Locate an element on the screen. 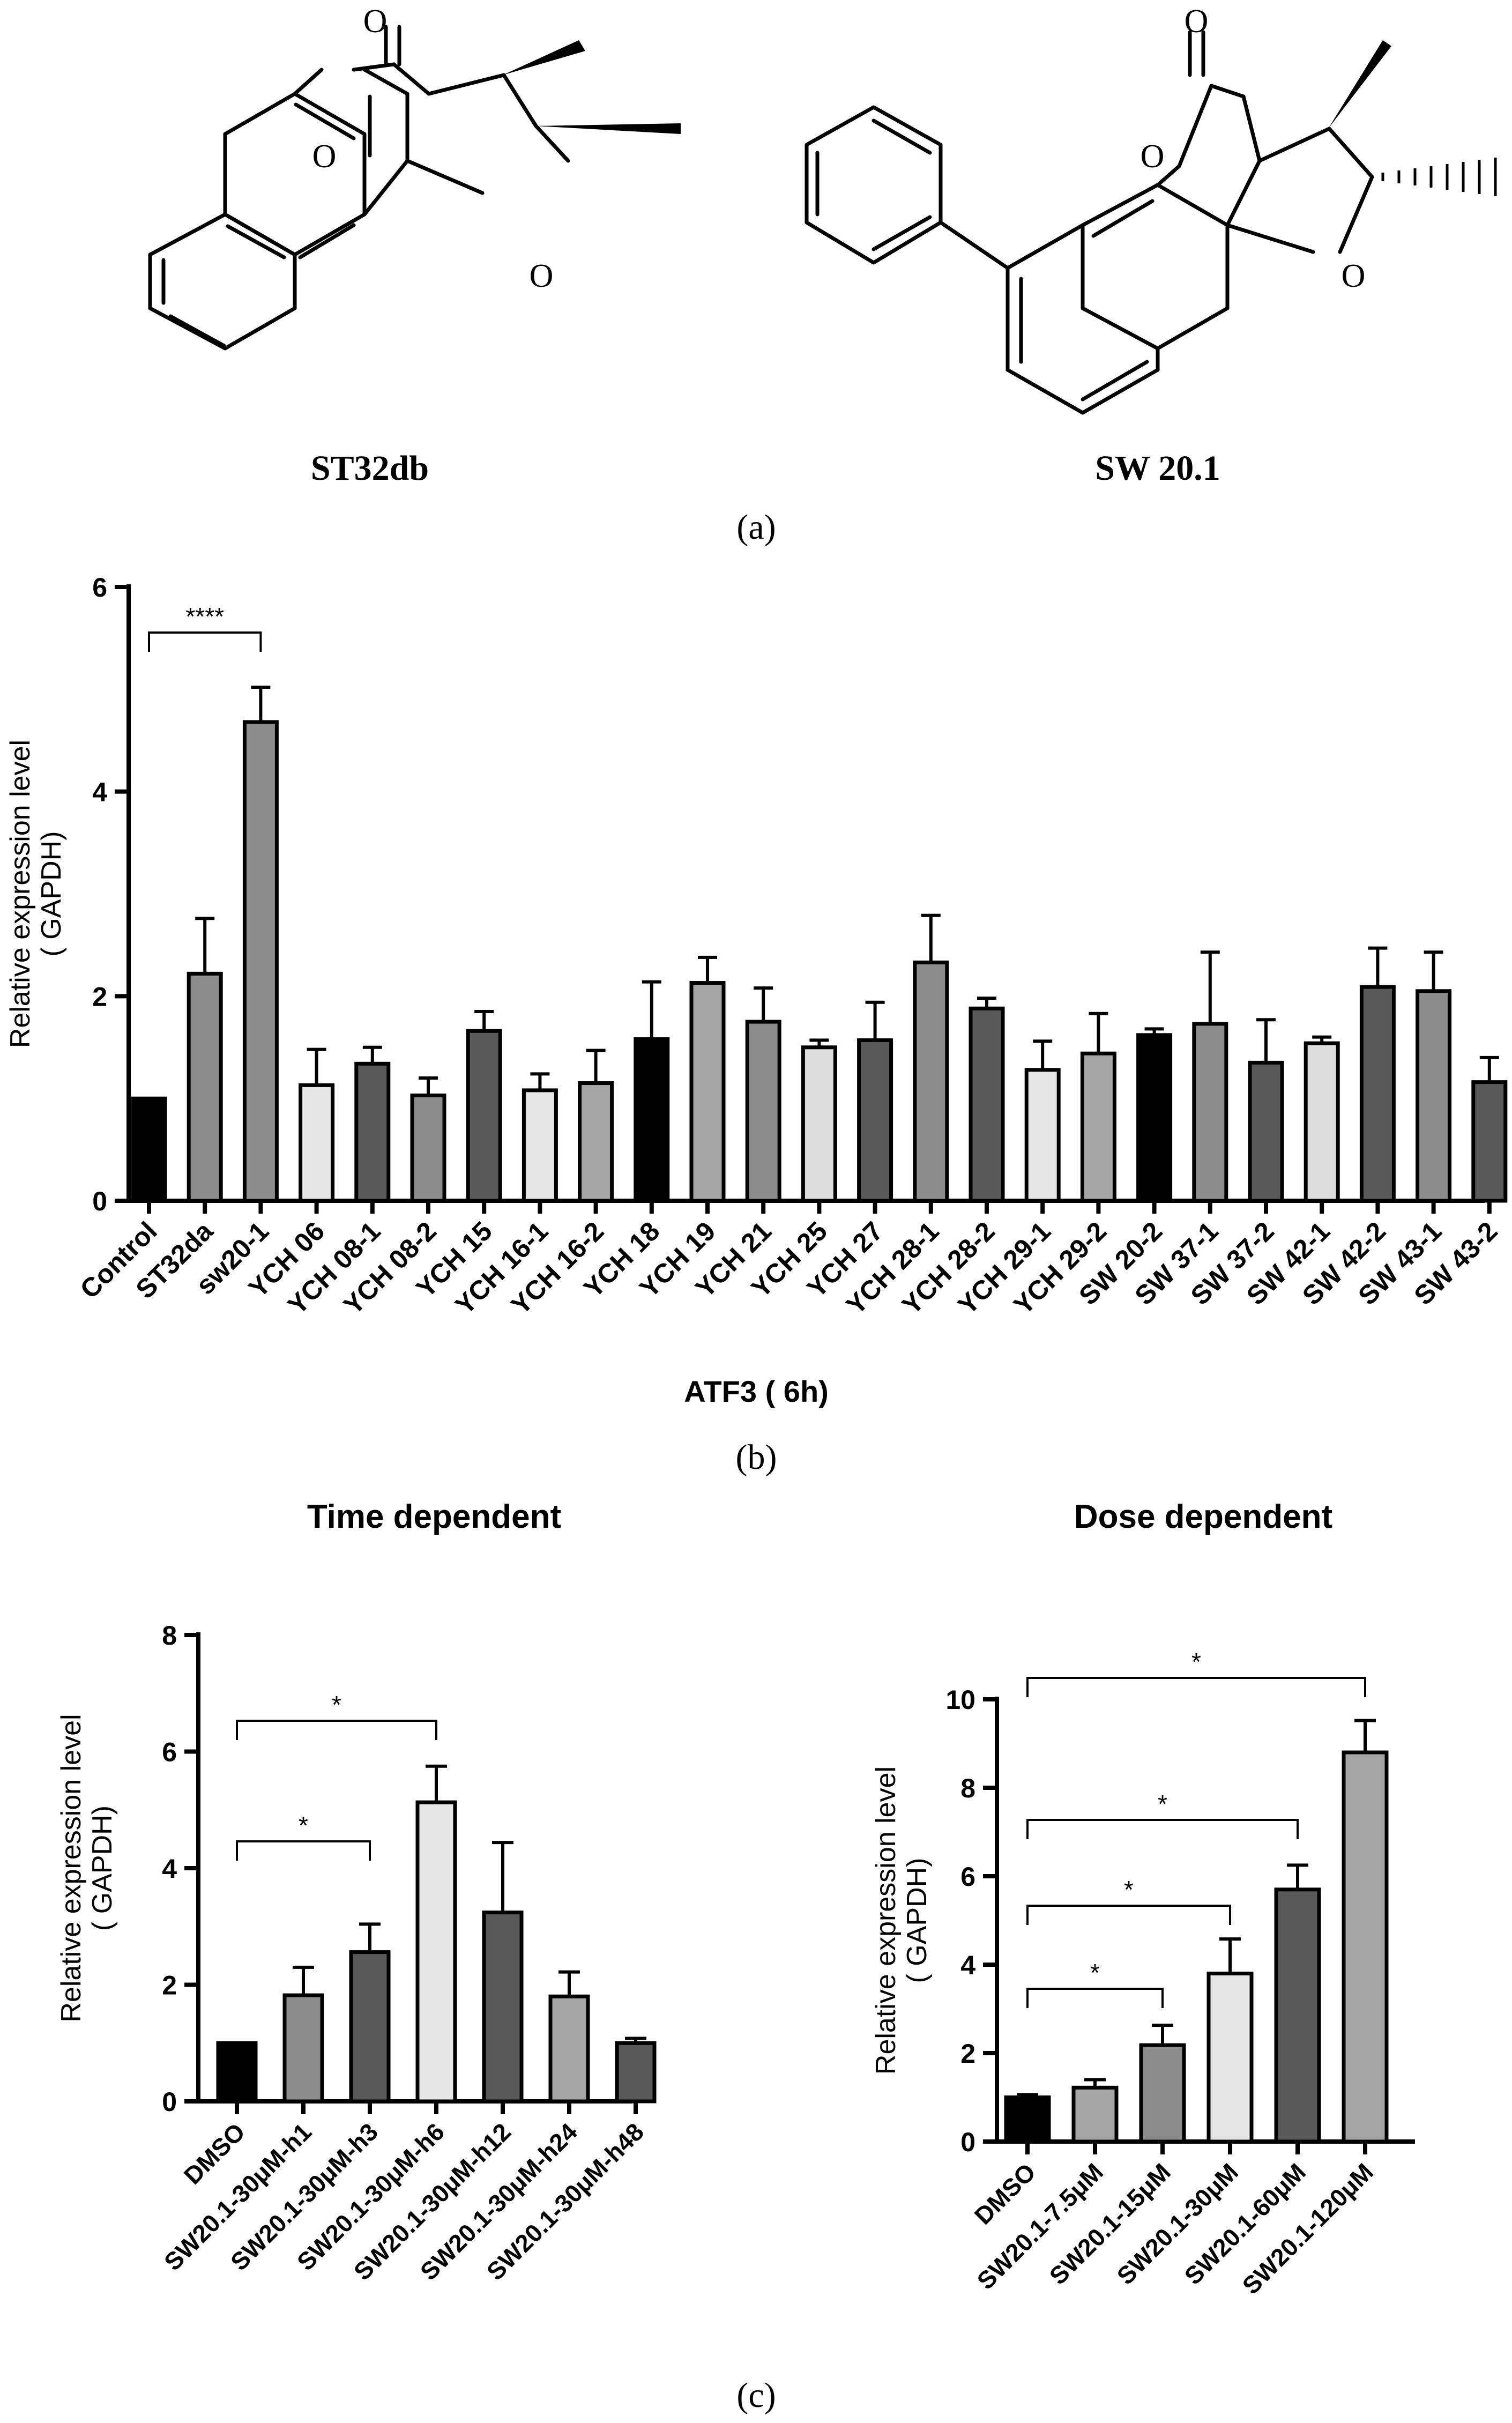 The image size is (1512, 2423). molecule-st32db is located at coordinates (359, 188).